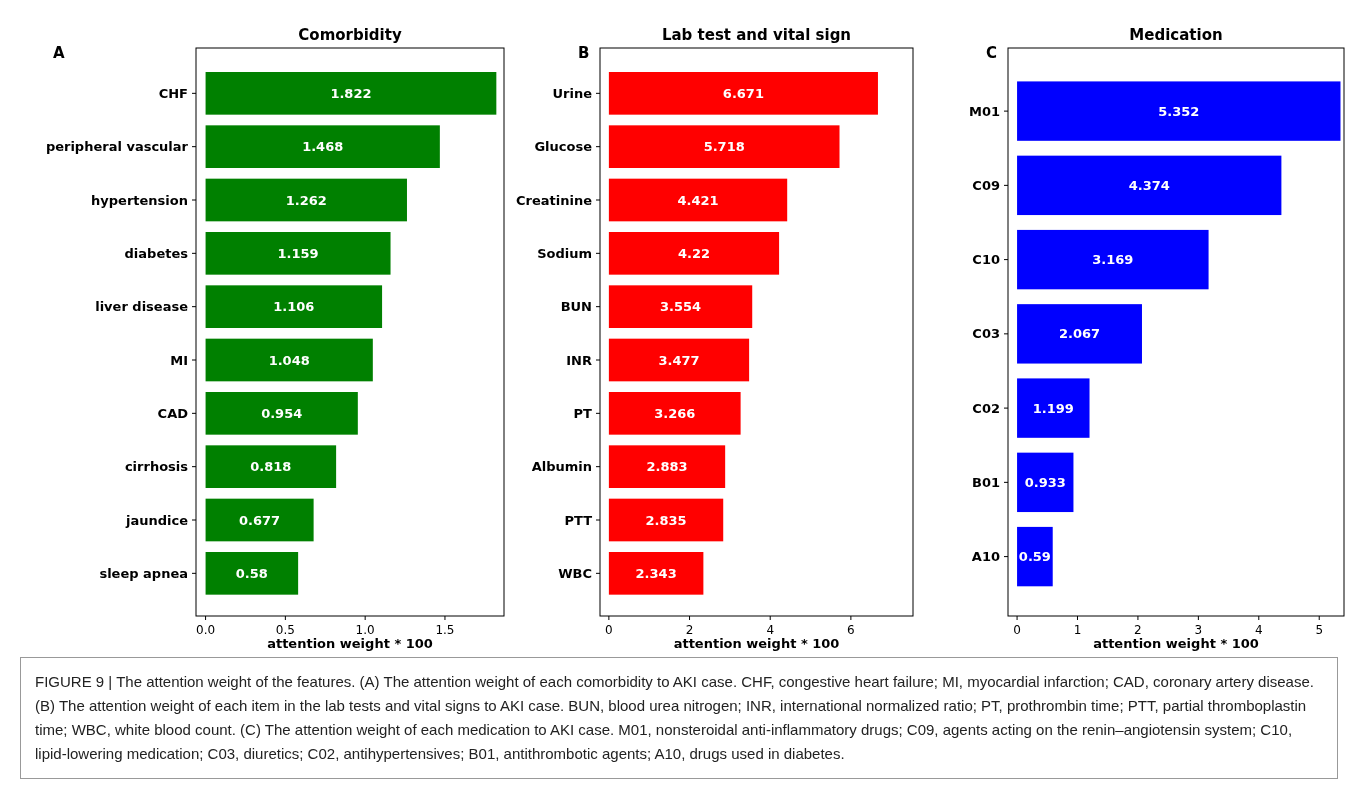 This screenshot has height=812, width=1358. What do you see at coordinates (179, 360) in the screenshot?
I see `y-tick-label: MI` at bounding box center [179, 360].